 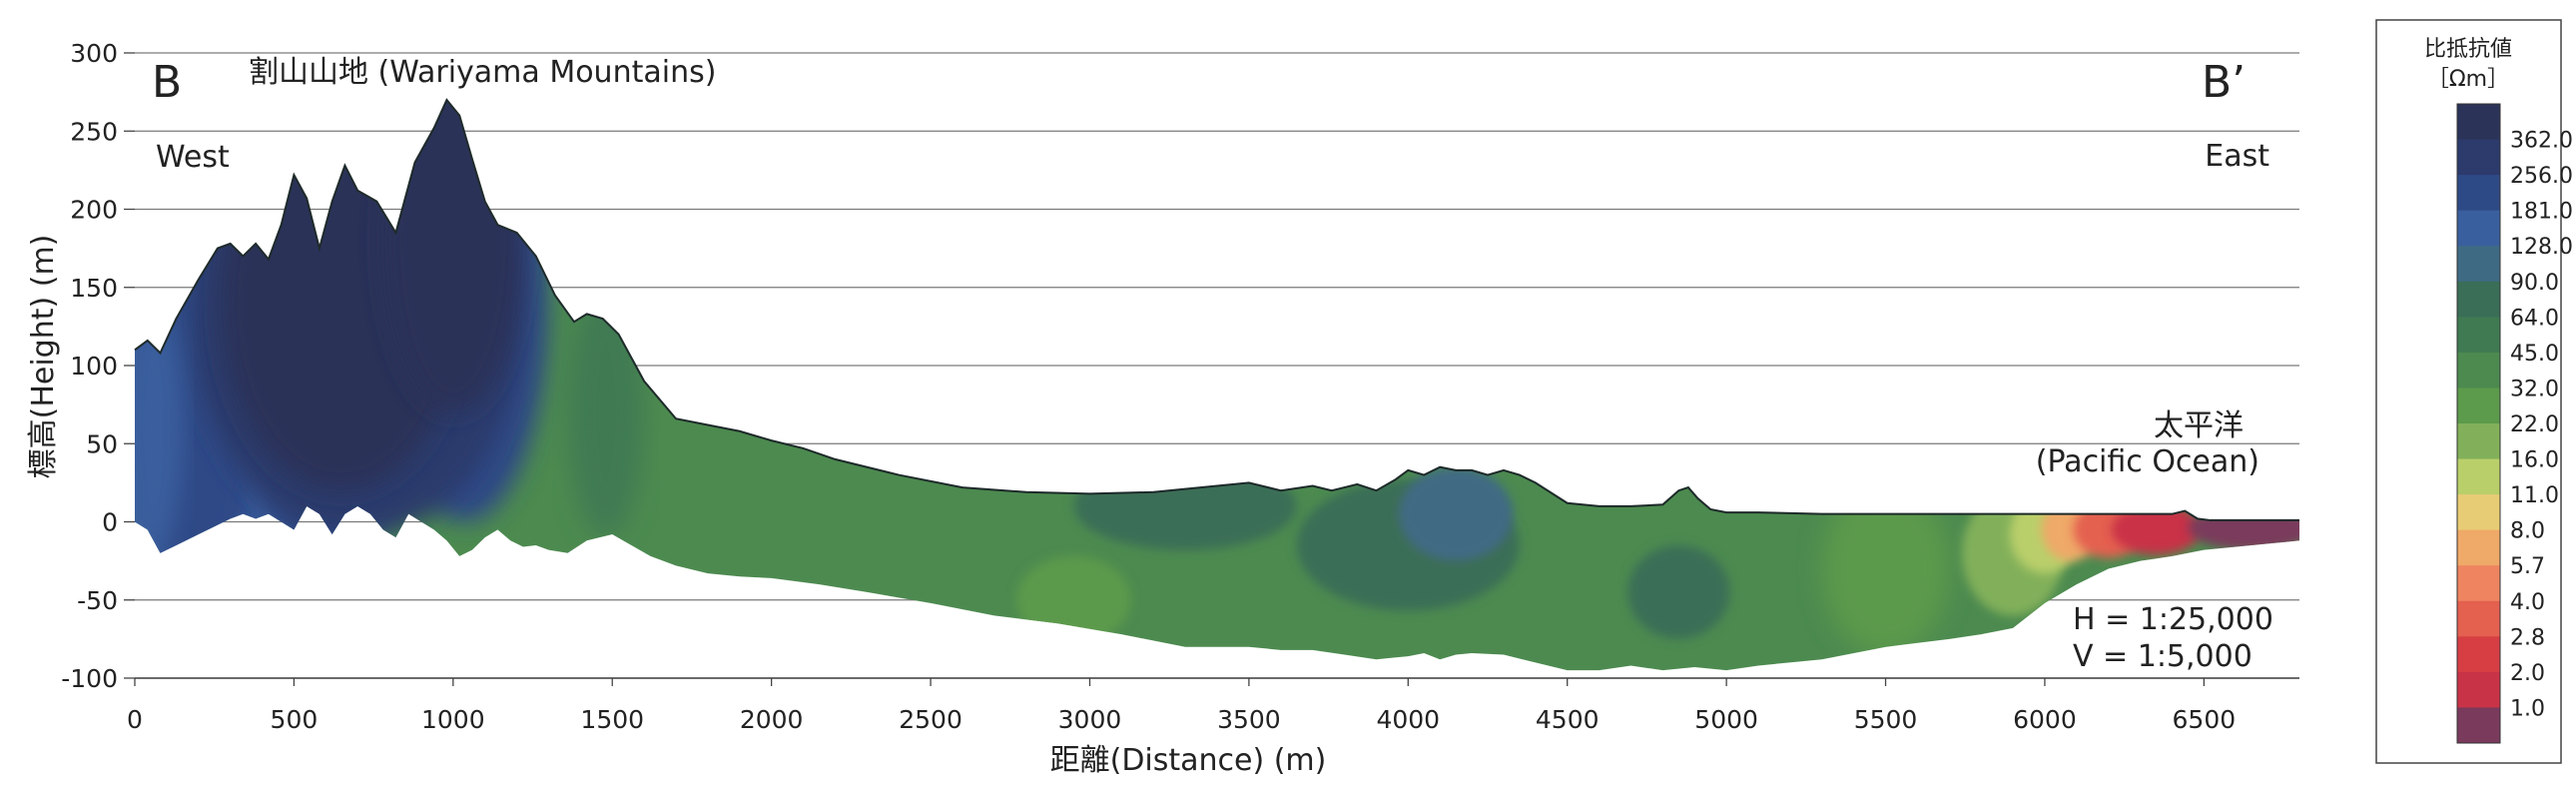 I want to click on y-tick-label: 250, so click(x=94, y=131).